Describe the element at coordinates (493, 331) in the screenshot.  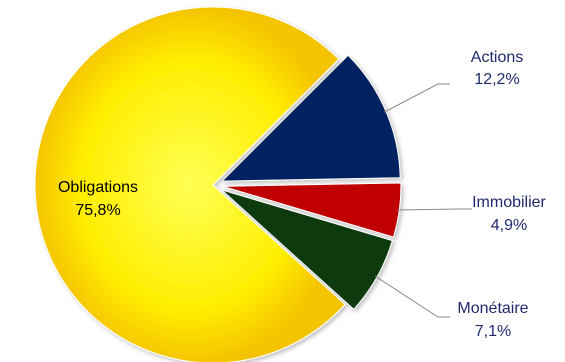
I see `slice-value-montaire: 7,1%` at that location.